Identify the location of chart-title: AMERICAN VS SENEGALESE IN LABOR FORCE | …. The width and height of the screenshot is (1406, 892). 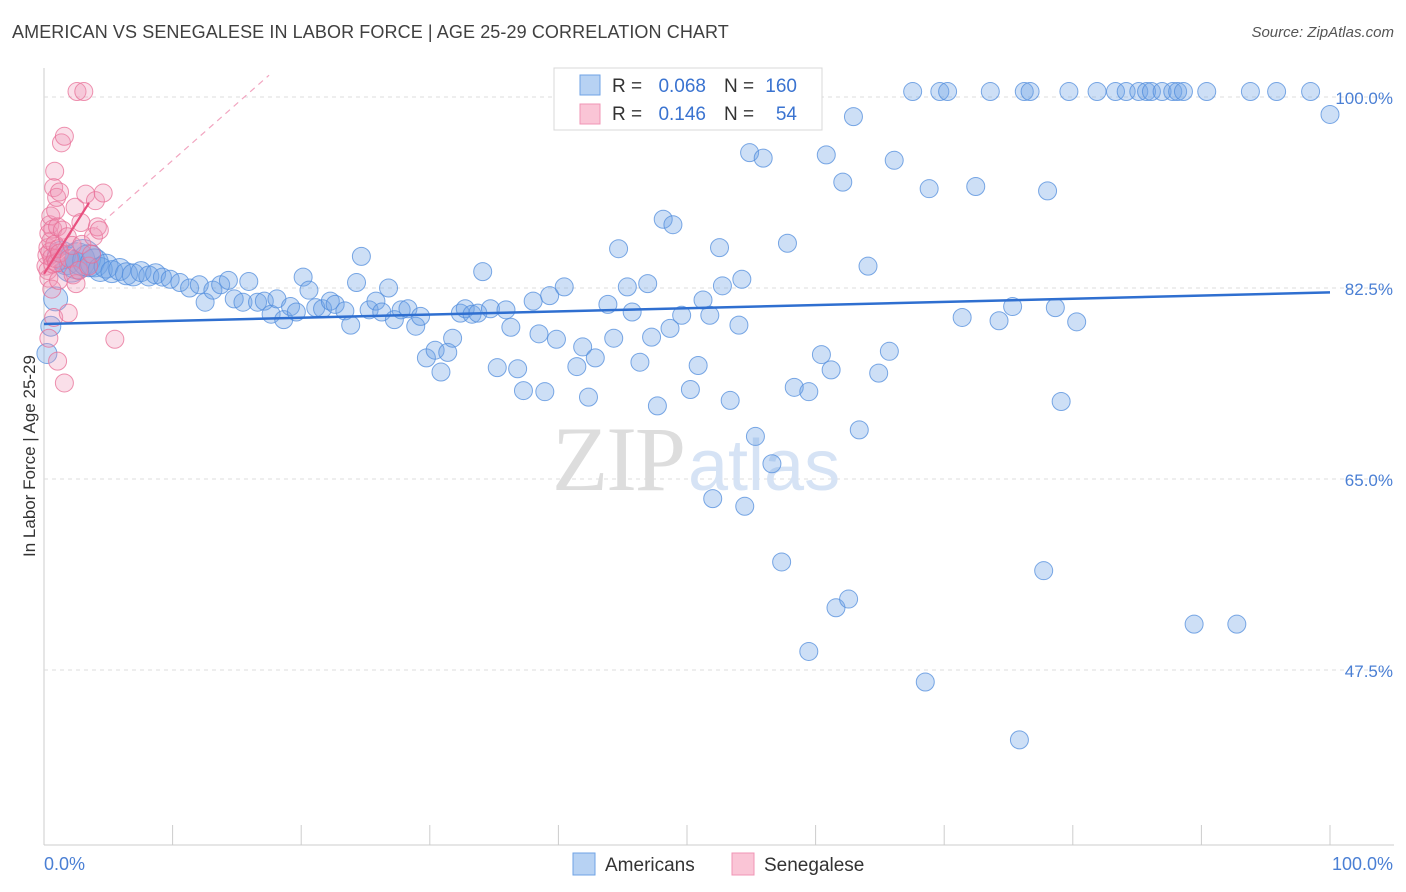
(370, 32).